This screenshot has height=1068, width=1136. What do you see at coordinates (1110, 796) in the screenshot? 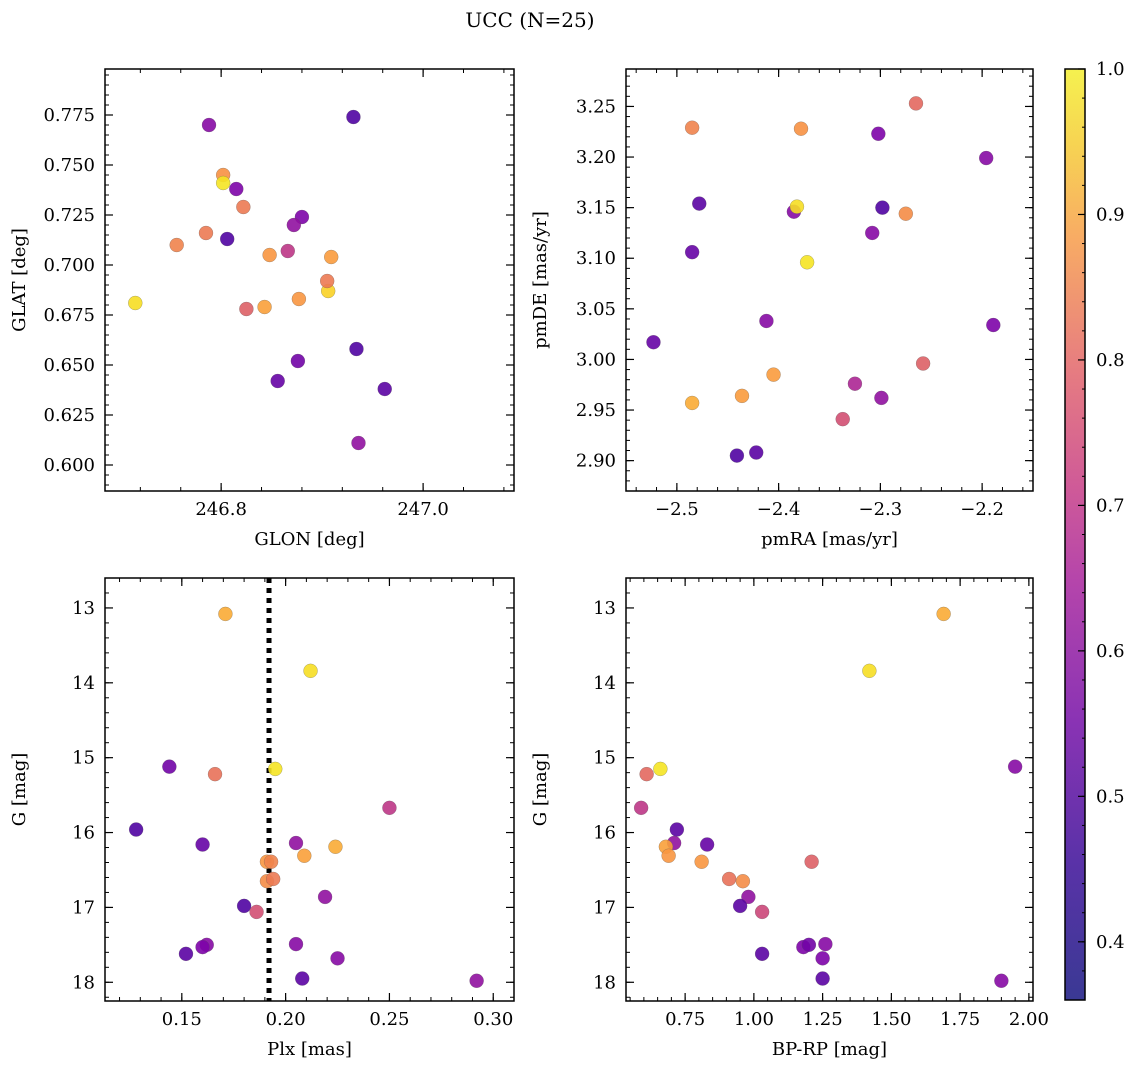
I see `colorbar-tick-label: 0.5` at bounding box center [1110, 796].